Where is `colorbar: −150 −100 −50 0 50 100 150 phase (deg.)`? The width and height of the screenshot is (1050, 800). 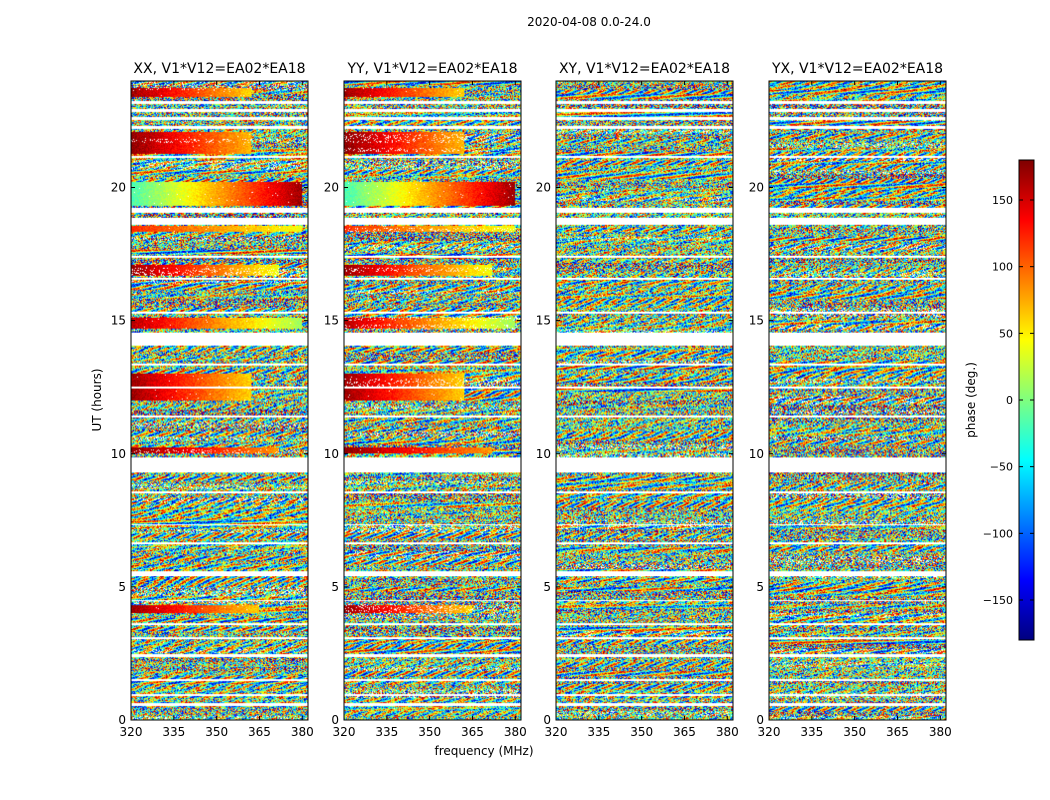
colorbar: −150 −100 −50 0 50 100 150 phase (deg.) is located at coordinates (999, 400).